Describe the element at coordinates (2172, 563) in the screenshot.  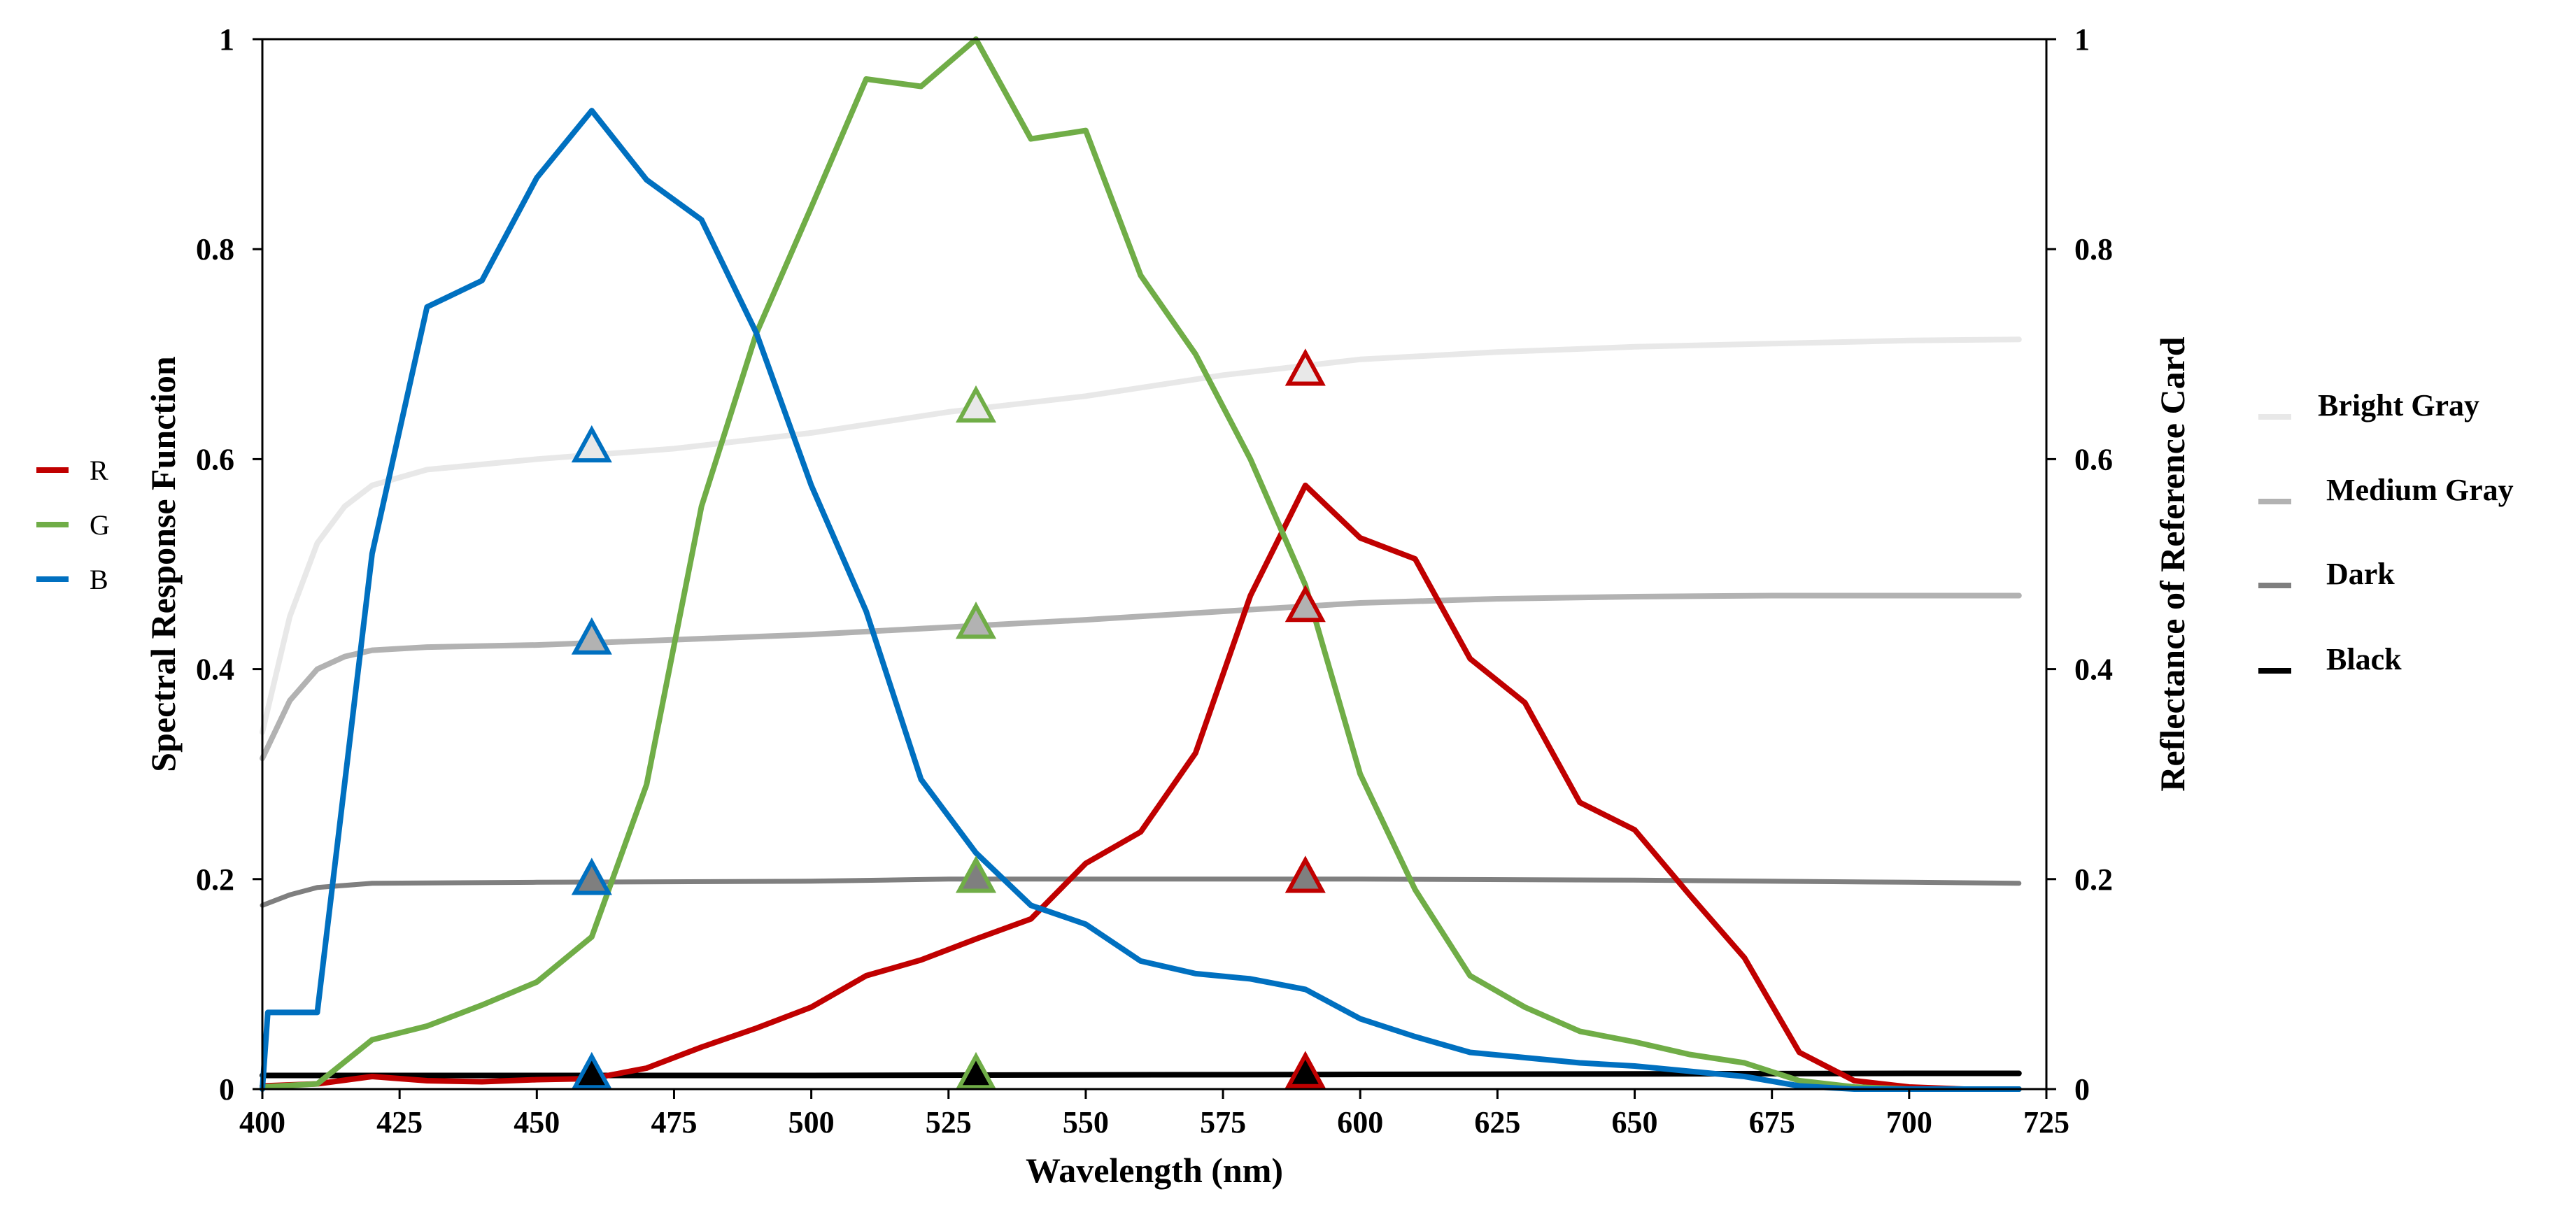
I see `y-axis-right-title: Reflectance of Reference Card` at that location.